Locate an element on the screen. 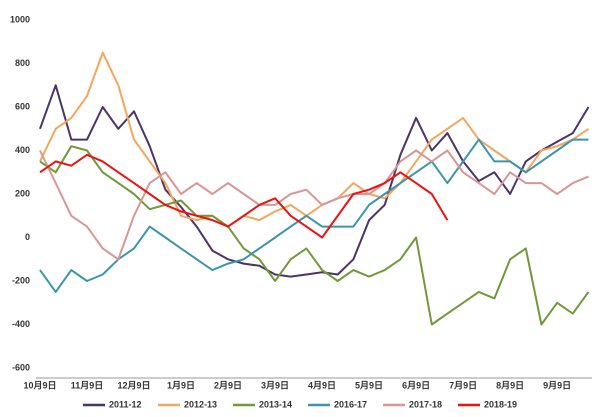 This screenshot has height=417, width=595. legend-label: 2011-12 is located at coordinates (125, 404).